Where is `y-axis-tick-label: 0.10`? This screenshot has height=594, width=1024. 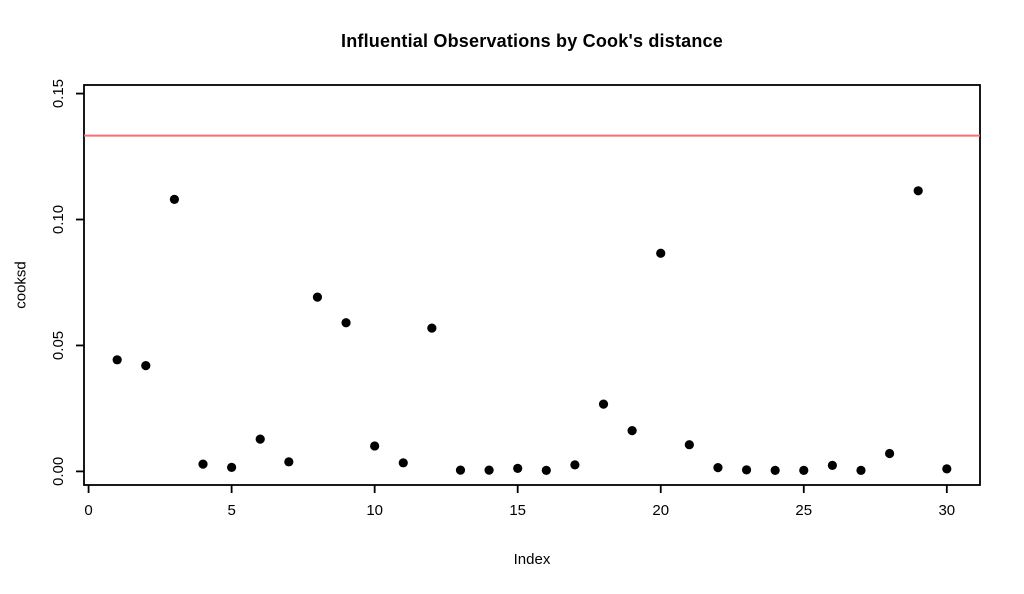
y-axis-tick-label: 0.10 is located at coordinates (58, 219).